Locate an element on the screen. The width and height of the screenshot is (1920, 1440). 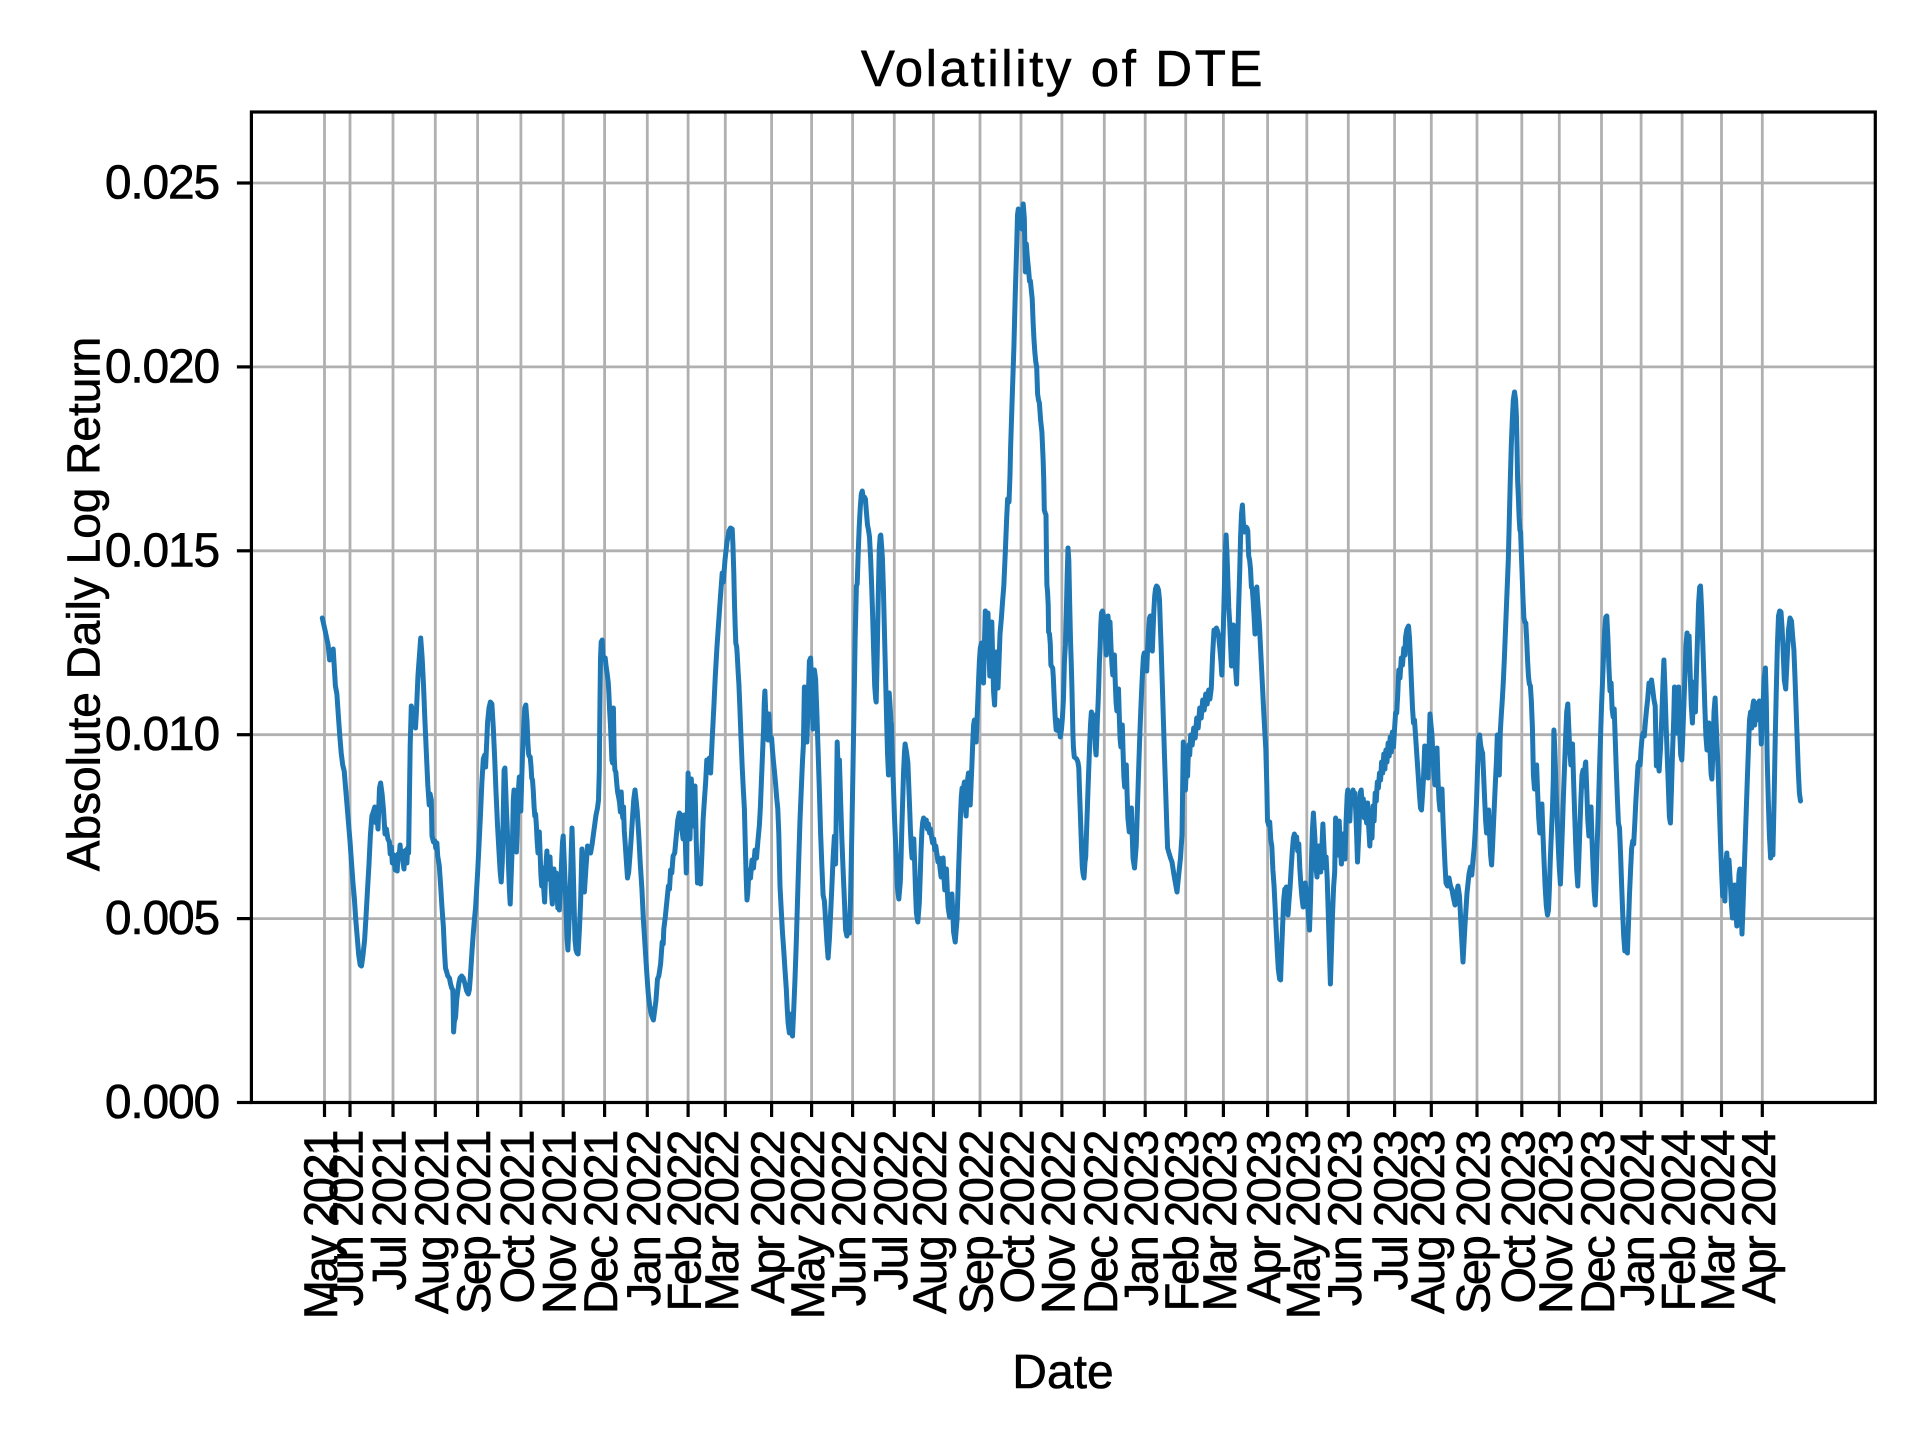
svg-text: Nov 2023 is located at coordinates (1555, 1222).